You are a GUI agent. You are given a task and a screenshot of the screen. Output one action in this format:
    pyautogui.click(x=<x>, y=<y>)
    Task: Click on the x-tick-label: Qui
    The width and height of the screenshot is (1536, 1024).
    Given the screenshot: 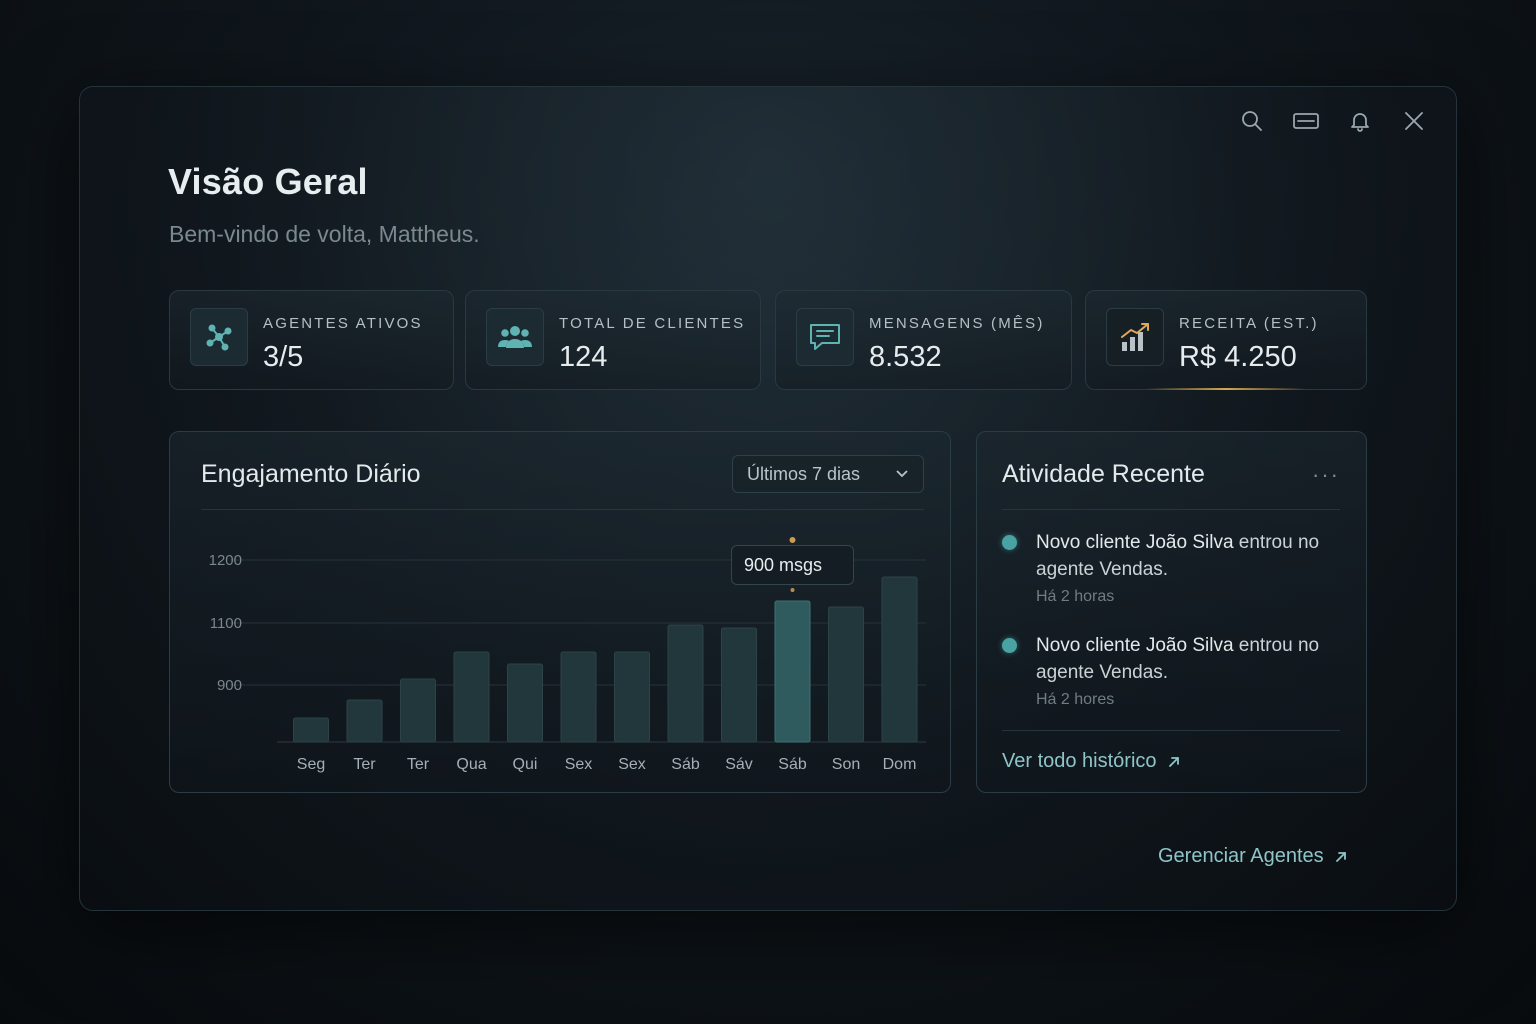 What is the action you would take?
    pyautogui.click(x=525, y=764)
    